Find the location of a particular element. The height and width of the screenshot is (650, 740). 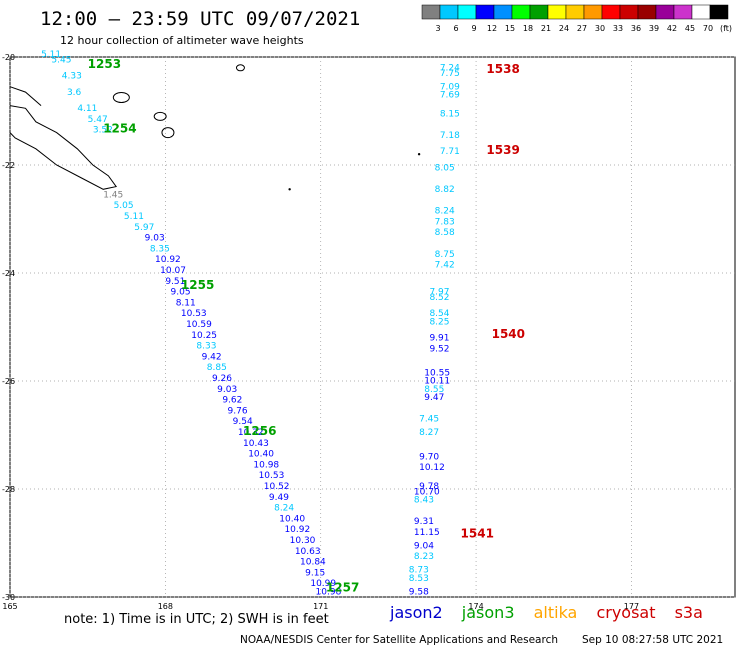

swh-value-west: 10.59 is located at coordinates (199, 325).